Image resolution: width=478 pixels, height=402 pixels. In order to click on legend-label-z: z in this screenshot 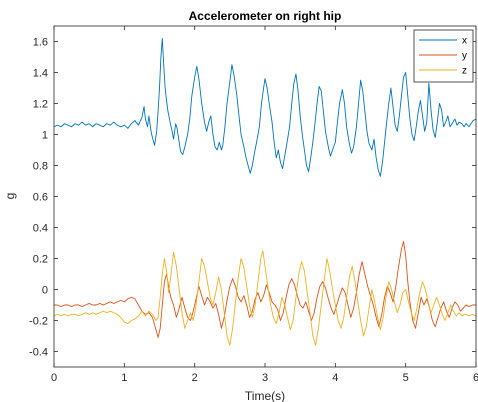, I will do `click(464, 71)`.